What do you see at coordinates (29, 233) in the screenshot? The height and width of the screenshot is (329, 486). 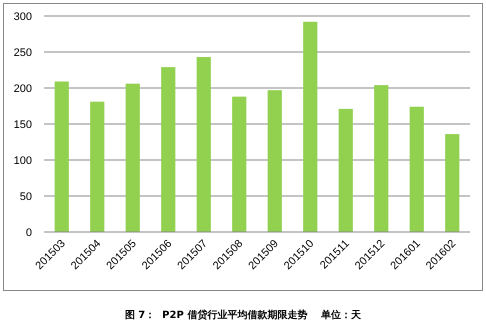 I see `y-tick-label: 0` at bounding box center [29, 233].